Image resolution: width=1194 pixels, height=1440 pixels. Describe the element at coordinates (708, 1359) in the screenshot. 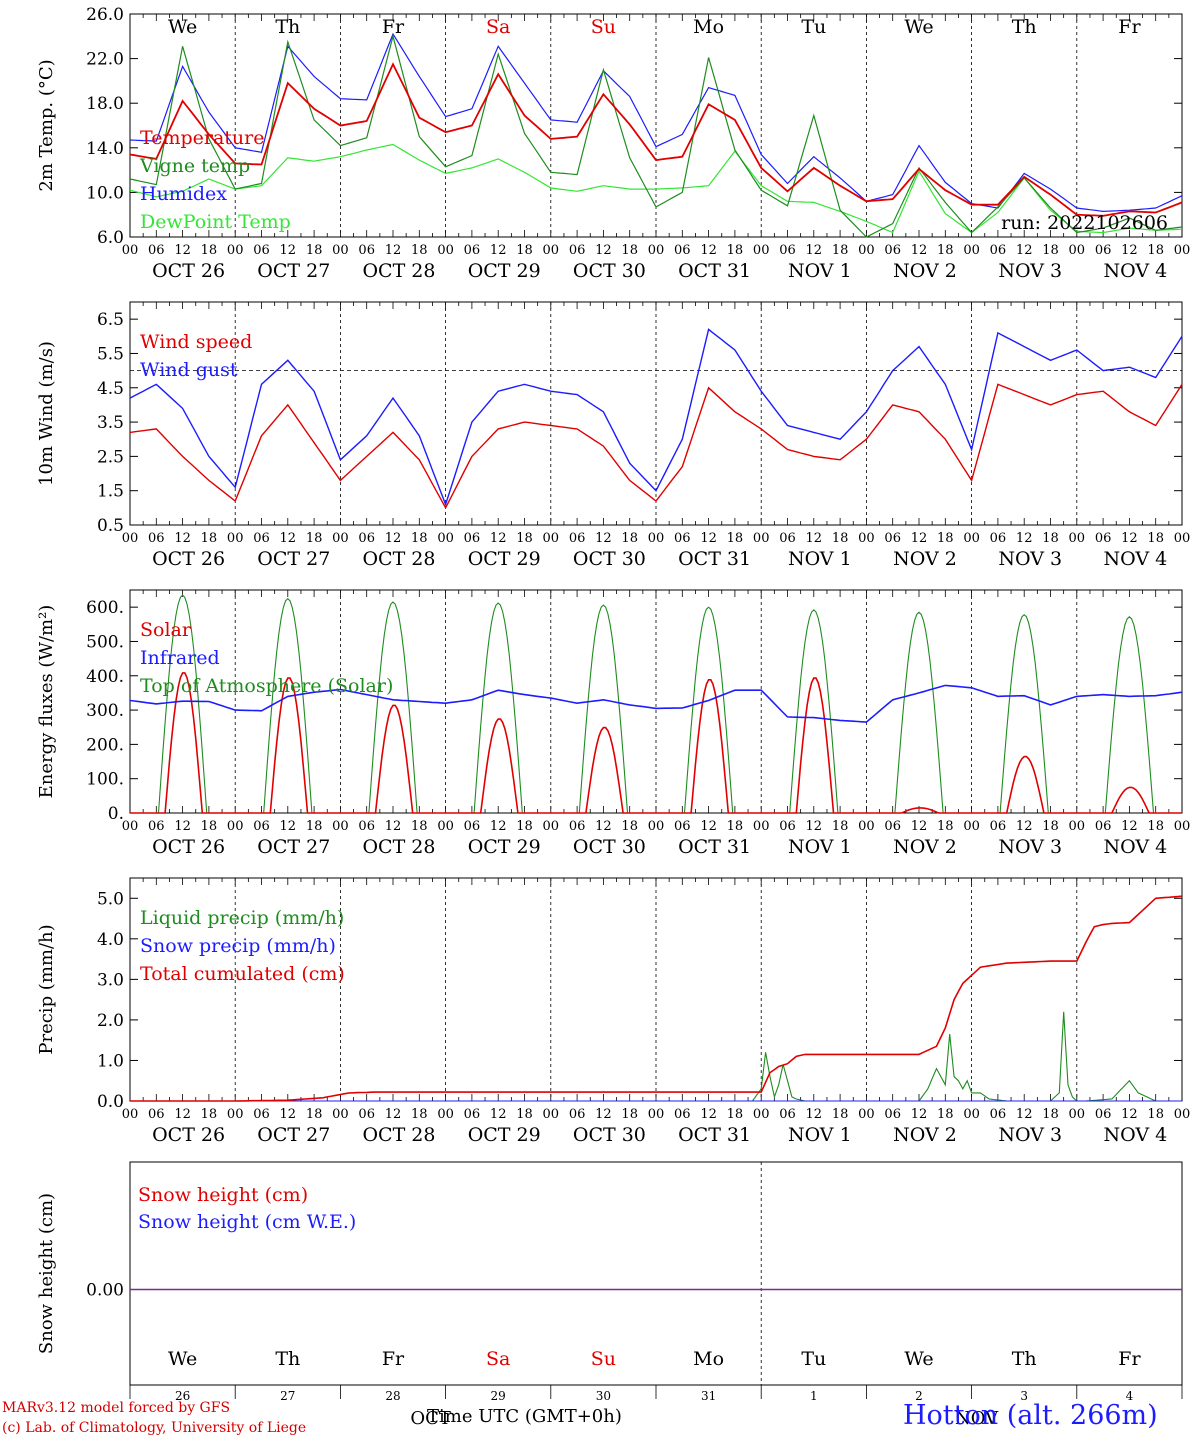

I see `weekday-label: Mo` at that location.